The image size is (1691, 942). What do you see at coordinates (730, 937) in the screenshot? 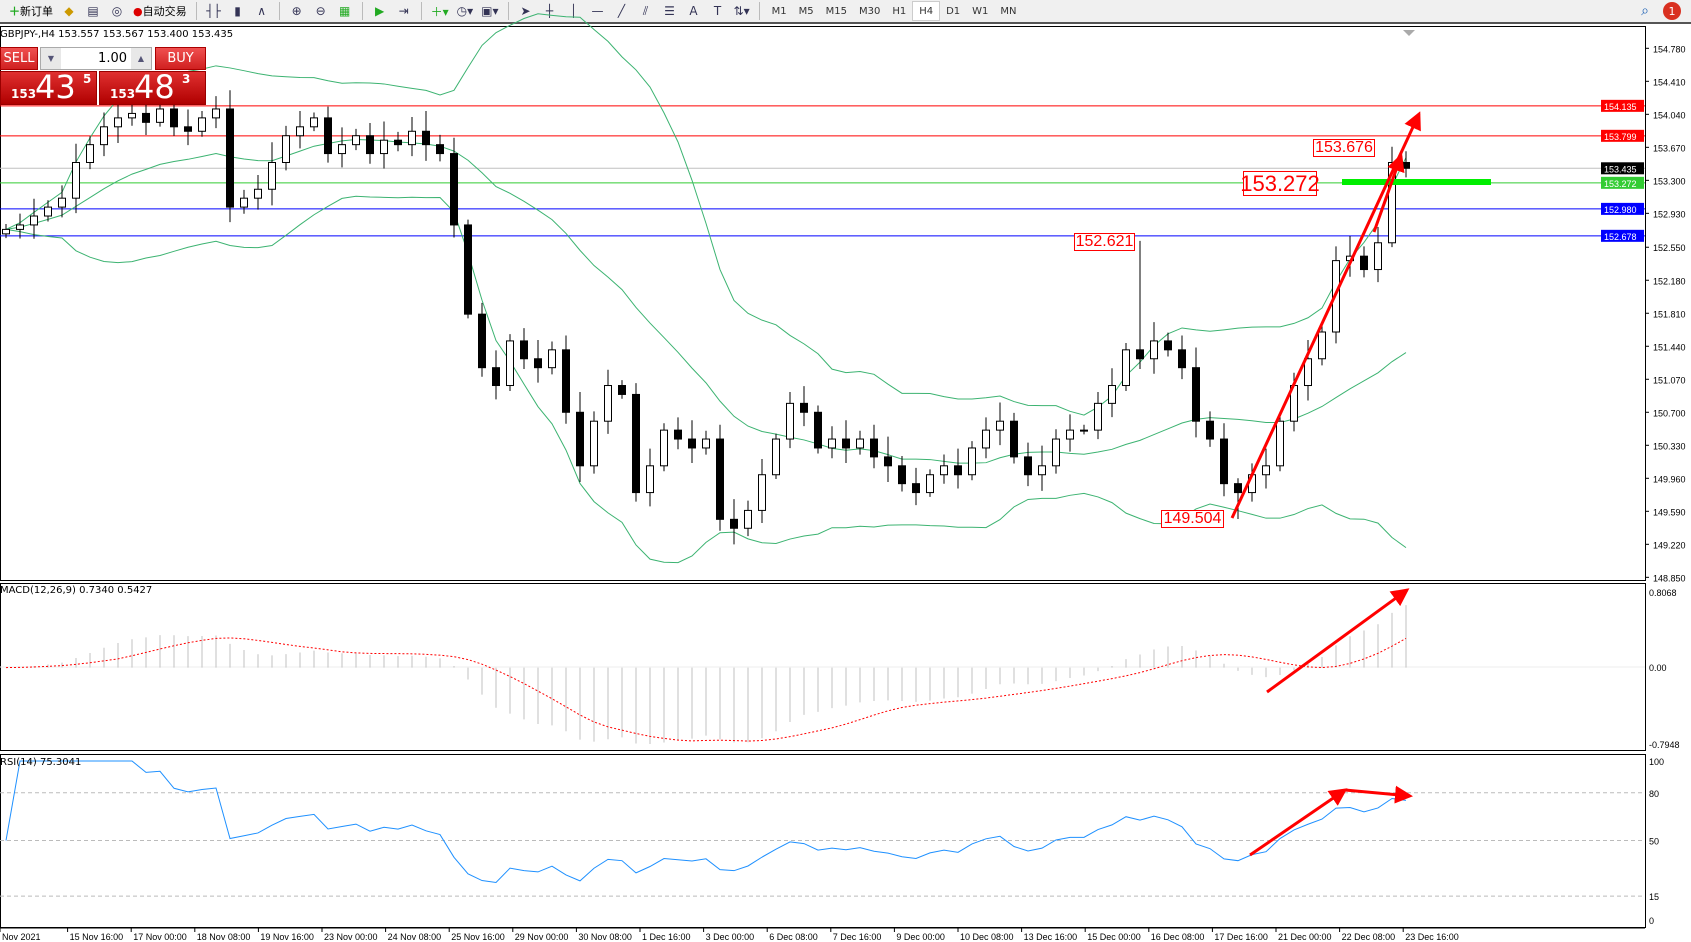
I see `x-tick-label: 3 Dec 00:00` at bounding box center [730, 937].